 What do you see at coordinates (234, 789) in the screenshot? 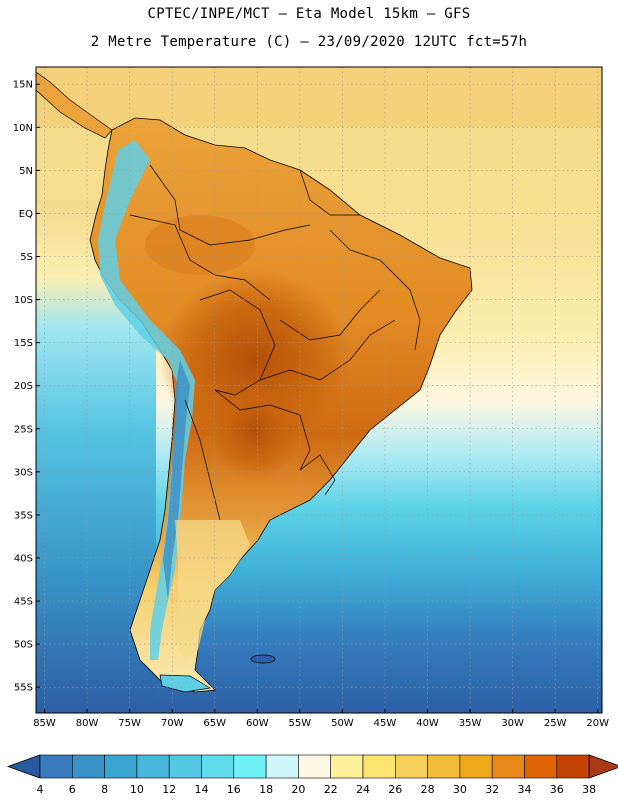
I see `colorbar-level-label: 16` at bounding box center [234, 789].